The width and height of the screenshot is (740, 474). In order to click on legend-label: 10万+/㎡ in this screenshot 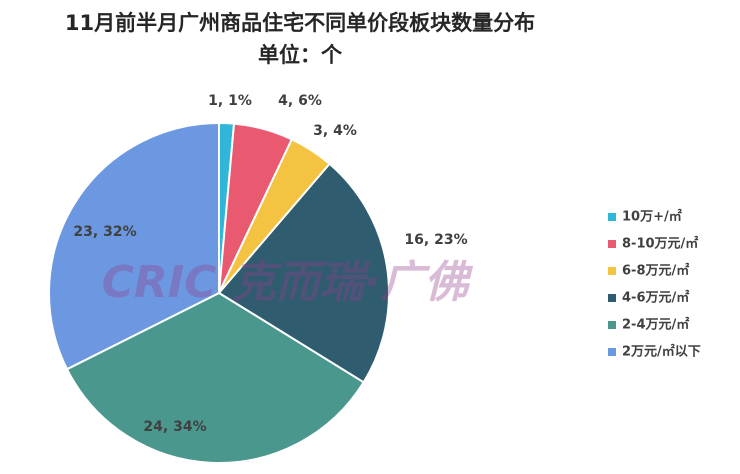, I will do `click(652, 217)`.